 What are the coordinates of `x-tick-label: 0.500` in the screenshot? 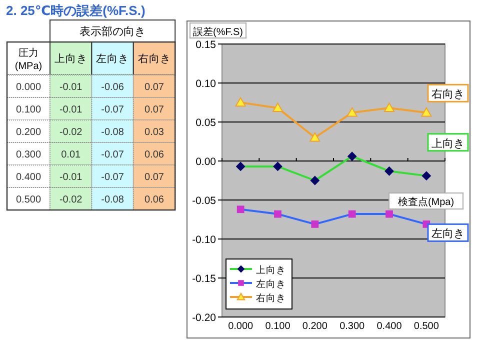 It's located at (427, 326).